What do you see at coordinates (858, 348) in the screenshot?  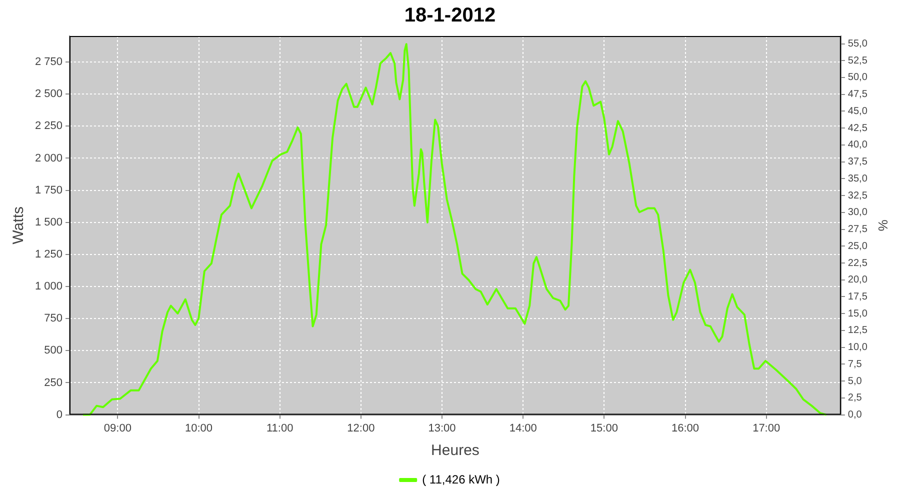 I see `y2-tick-label: 10,0` at bounding box center [858, 348].